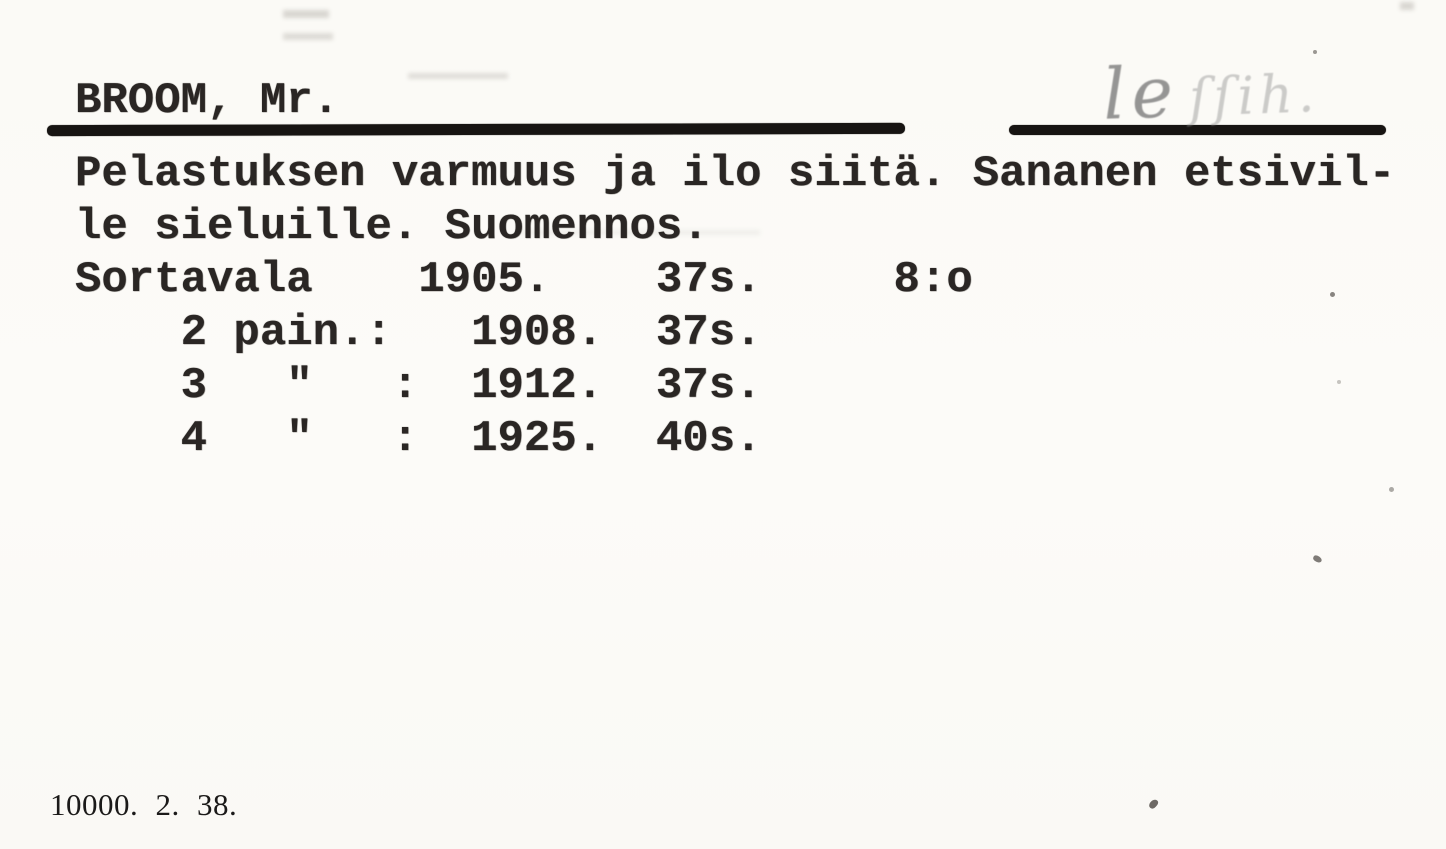 The width and height of the screenshot is (1446, 849). I want to click on edition-row-second: 2 pain.: 1908. 37s., so click(418, 333).